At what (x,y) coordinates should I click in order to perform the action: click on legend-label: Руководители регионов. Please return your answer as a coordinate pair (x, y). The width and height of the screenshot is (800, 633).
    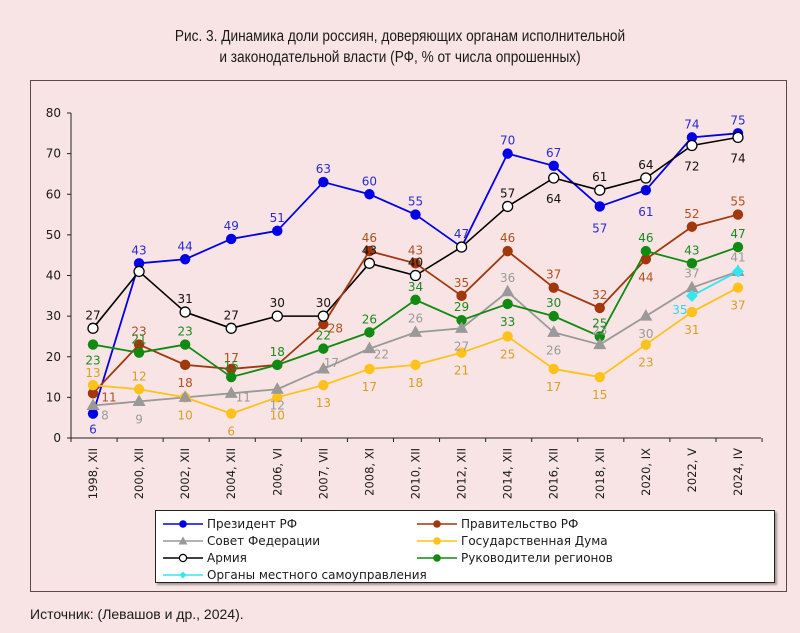
    Looking at the image, I should click on (537, 557).